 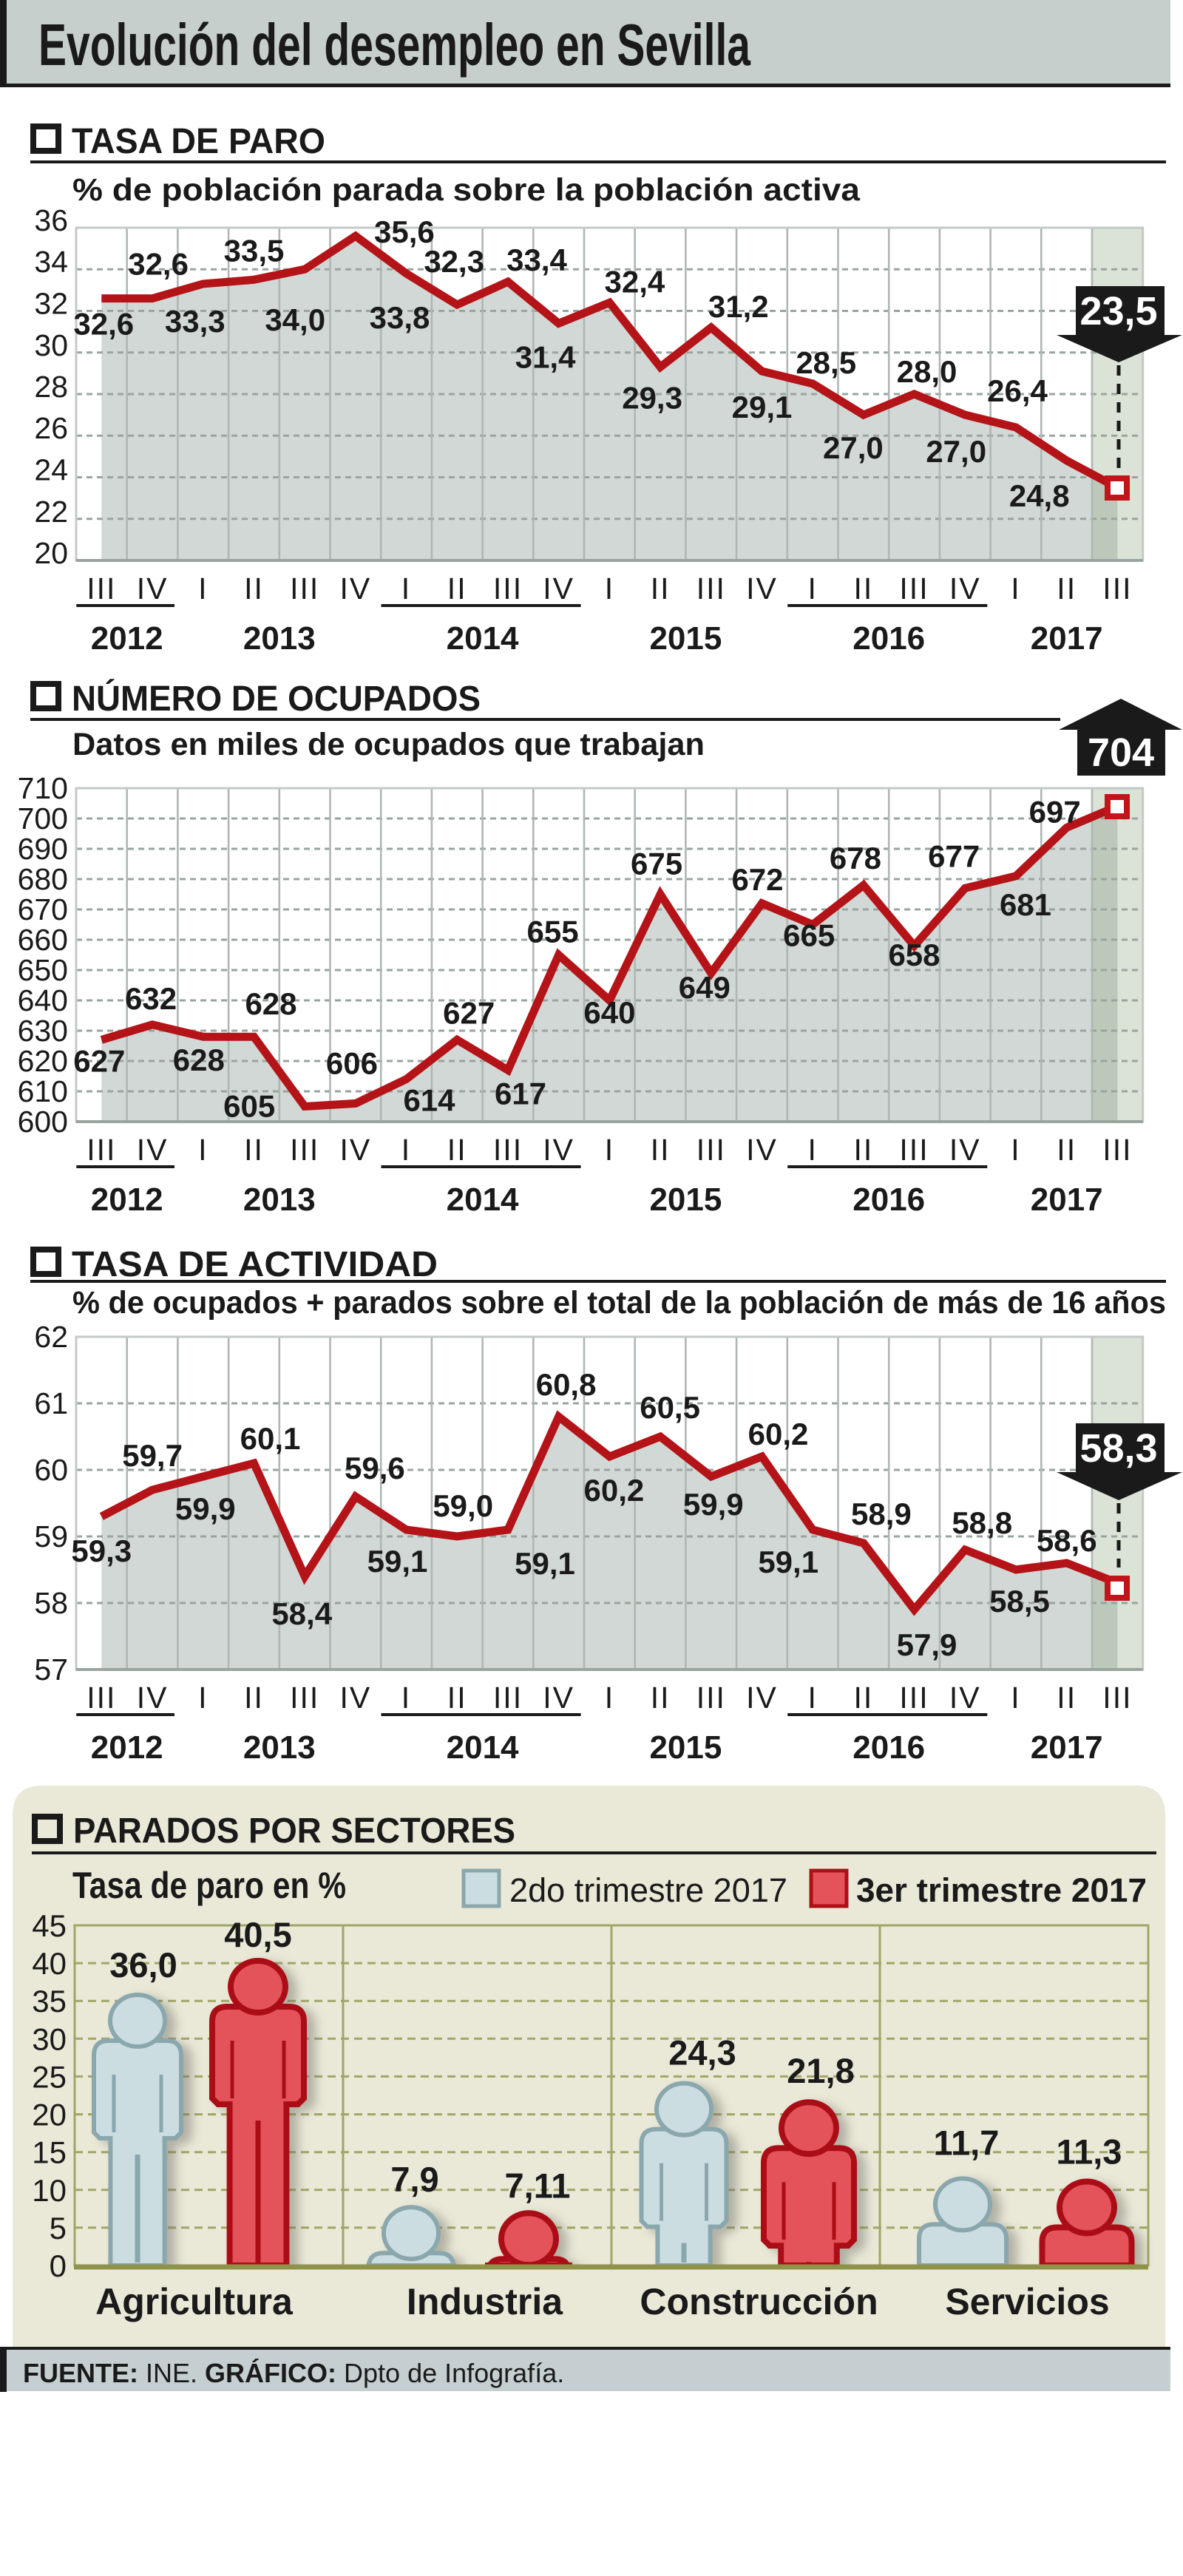 What do you see at coordinates (51, 1470) in the screenshot?
I see `svg-text: 60` at bounding box center [51, 1470].